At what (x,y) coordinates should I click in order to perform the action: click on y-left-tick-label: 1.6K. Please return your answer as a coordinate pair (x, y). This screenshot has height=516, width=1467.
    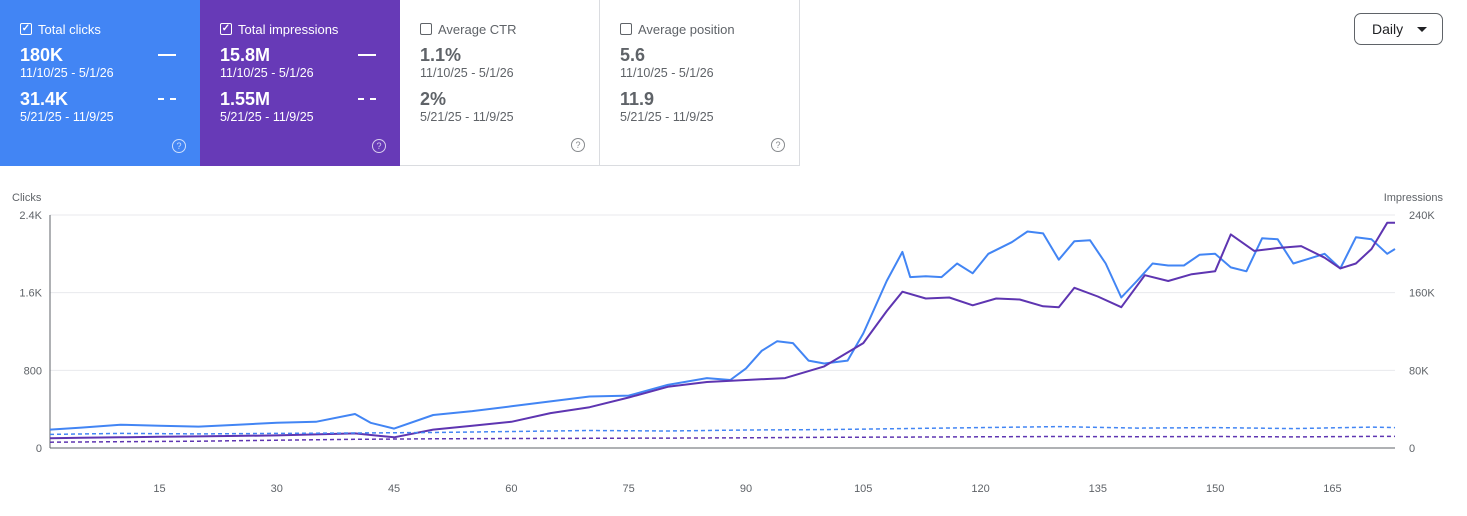
    Looking at the image, I should click on (30, 294).